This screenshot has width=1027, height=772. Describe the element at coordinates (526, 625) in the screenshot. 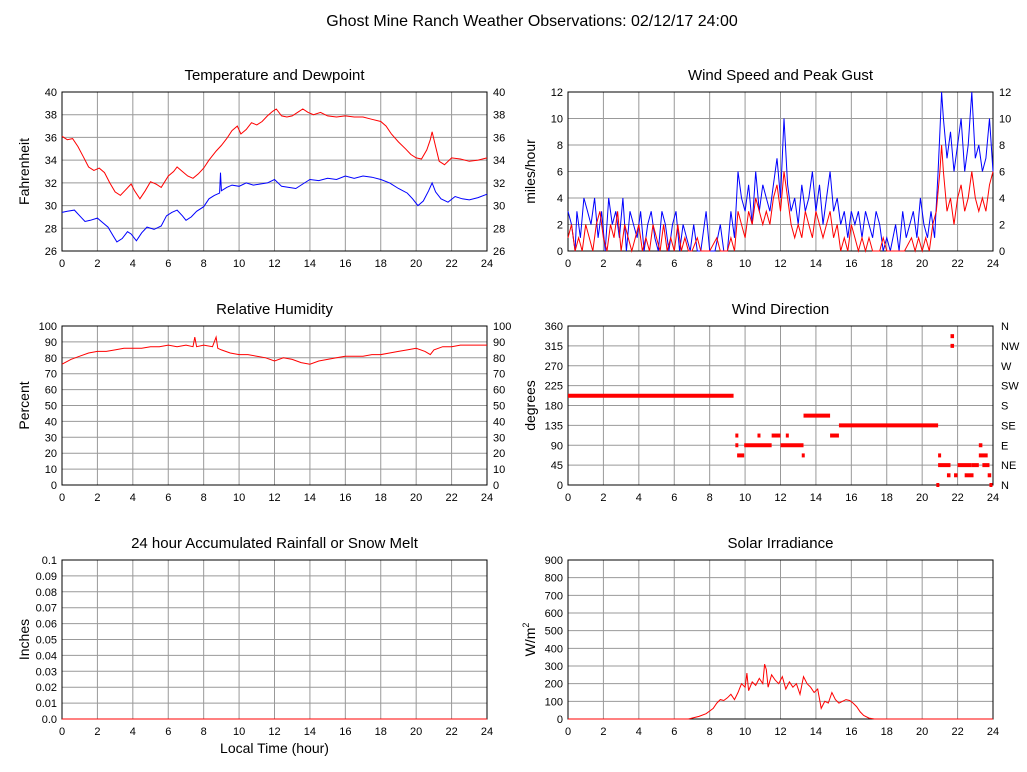

I see `y-axis-label-superscript: 2` at that location.